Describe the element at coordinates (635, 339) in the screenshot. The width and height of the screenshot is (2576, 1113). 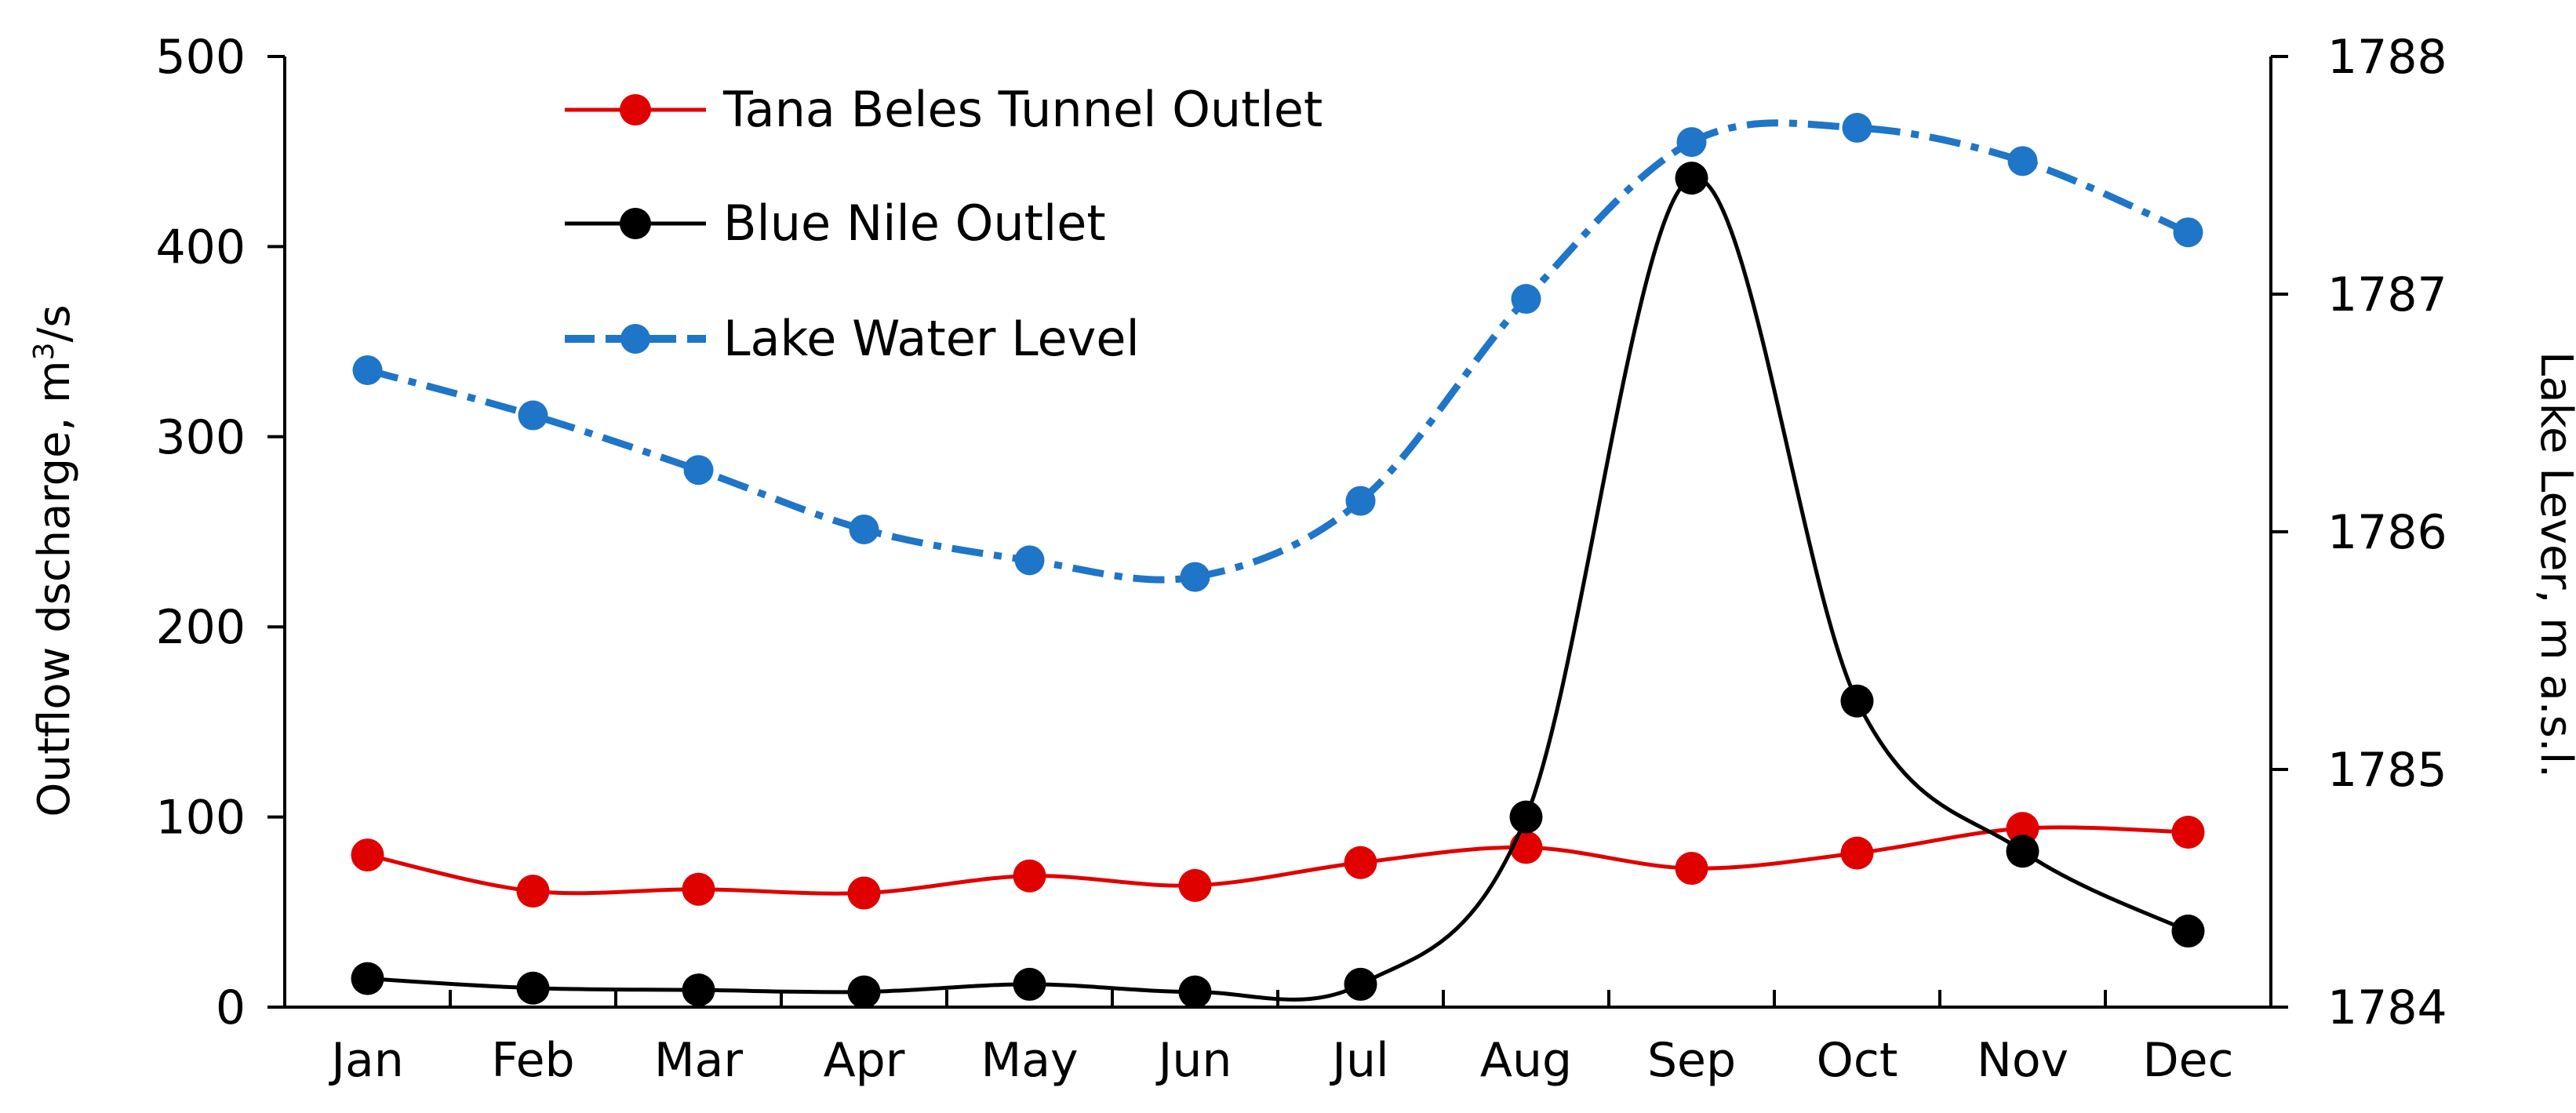
I see `legend-marker-lake-level` at that location.